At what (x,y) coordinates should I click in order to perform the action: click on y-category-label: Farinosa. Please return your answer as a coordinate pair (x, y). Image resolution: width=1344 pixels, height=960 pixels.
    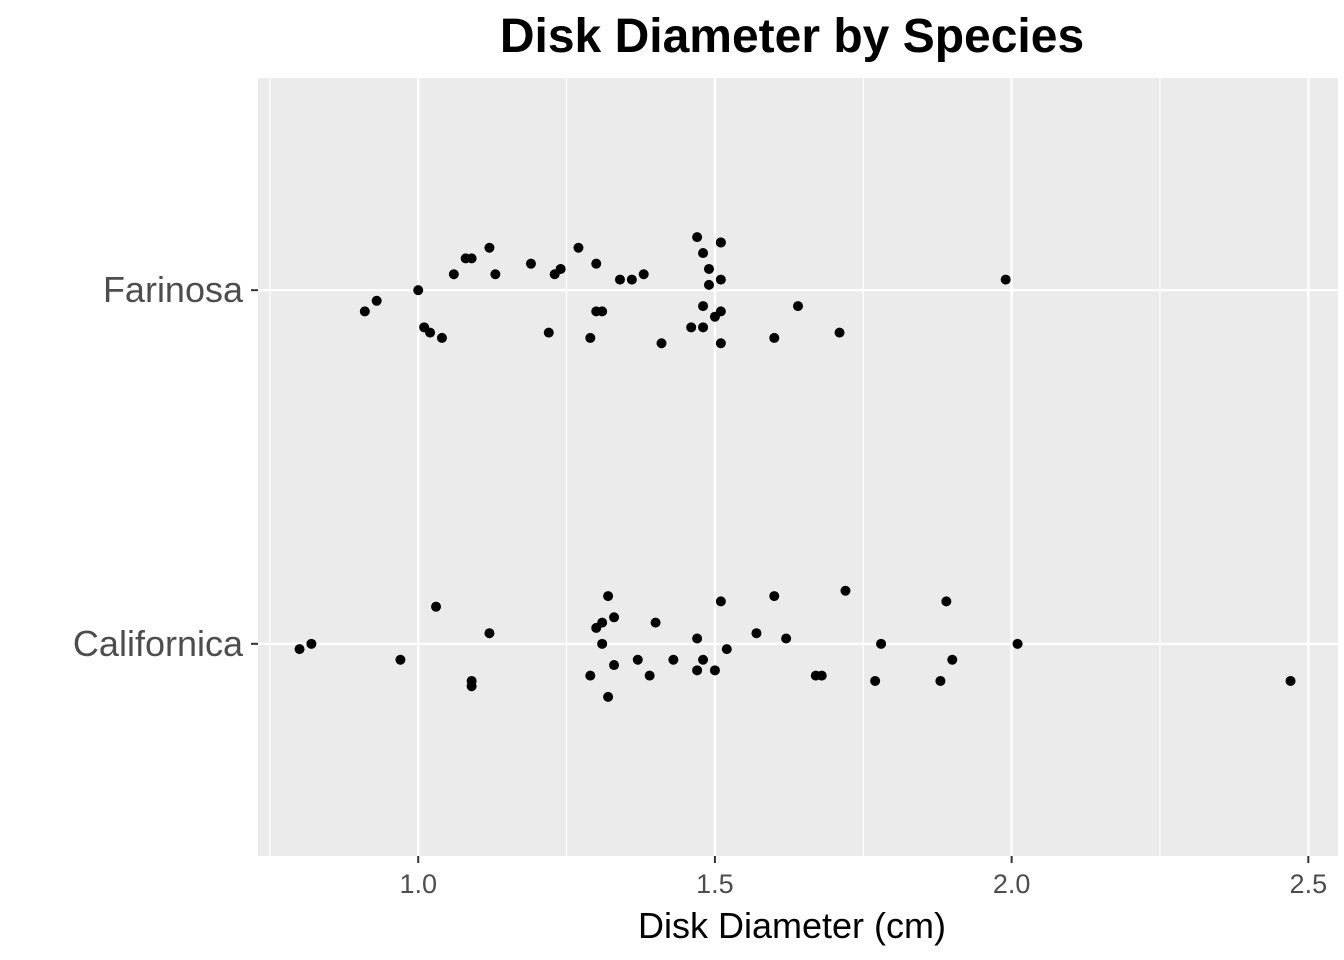
    Looking at the image, I should click on (173, 289).